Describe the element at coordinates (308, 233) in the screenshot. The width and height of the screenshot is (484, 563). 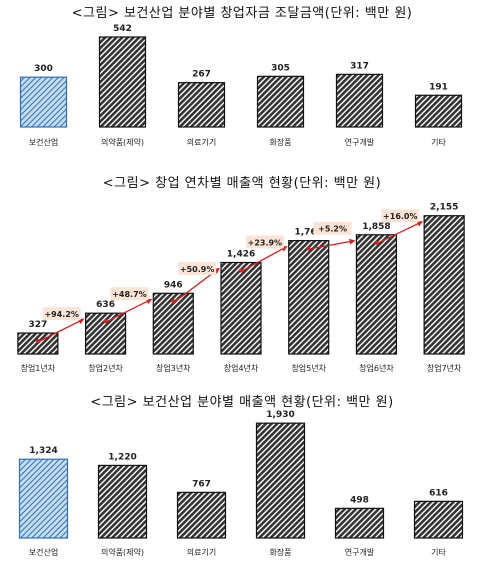
I see `value-label: 1,767` at that location.